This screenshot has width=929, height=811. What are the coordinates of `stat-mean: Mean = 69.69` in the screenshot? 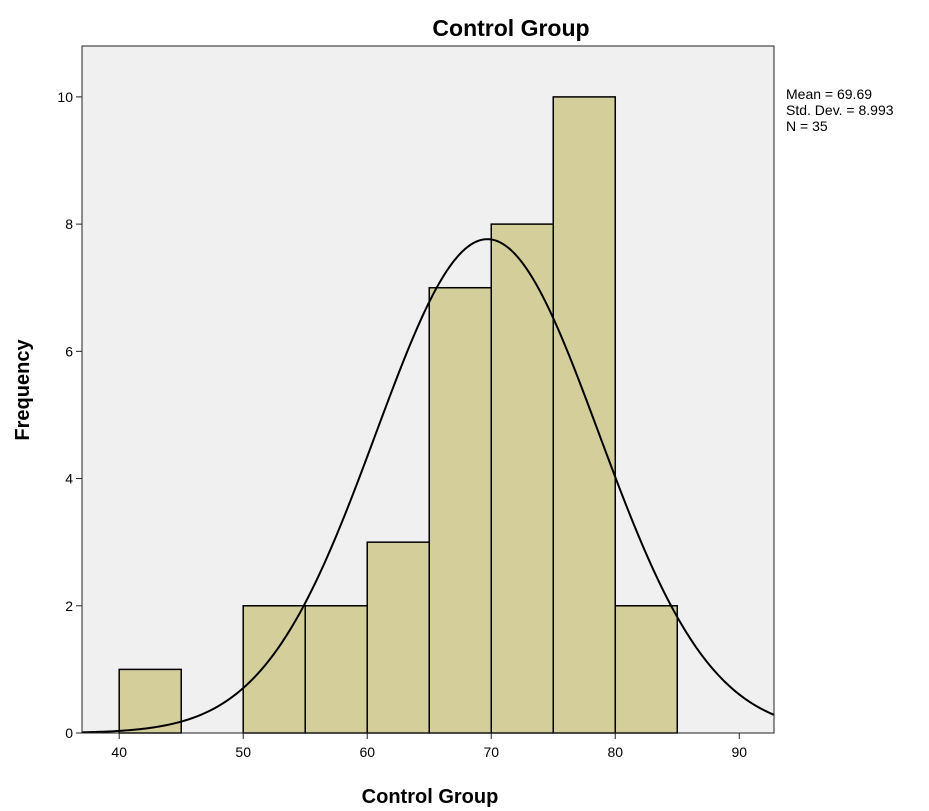 It's located at (829, 94).